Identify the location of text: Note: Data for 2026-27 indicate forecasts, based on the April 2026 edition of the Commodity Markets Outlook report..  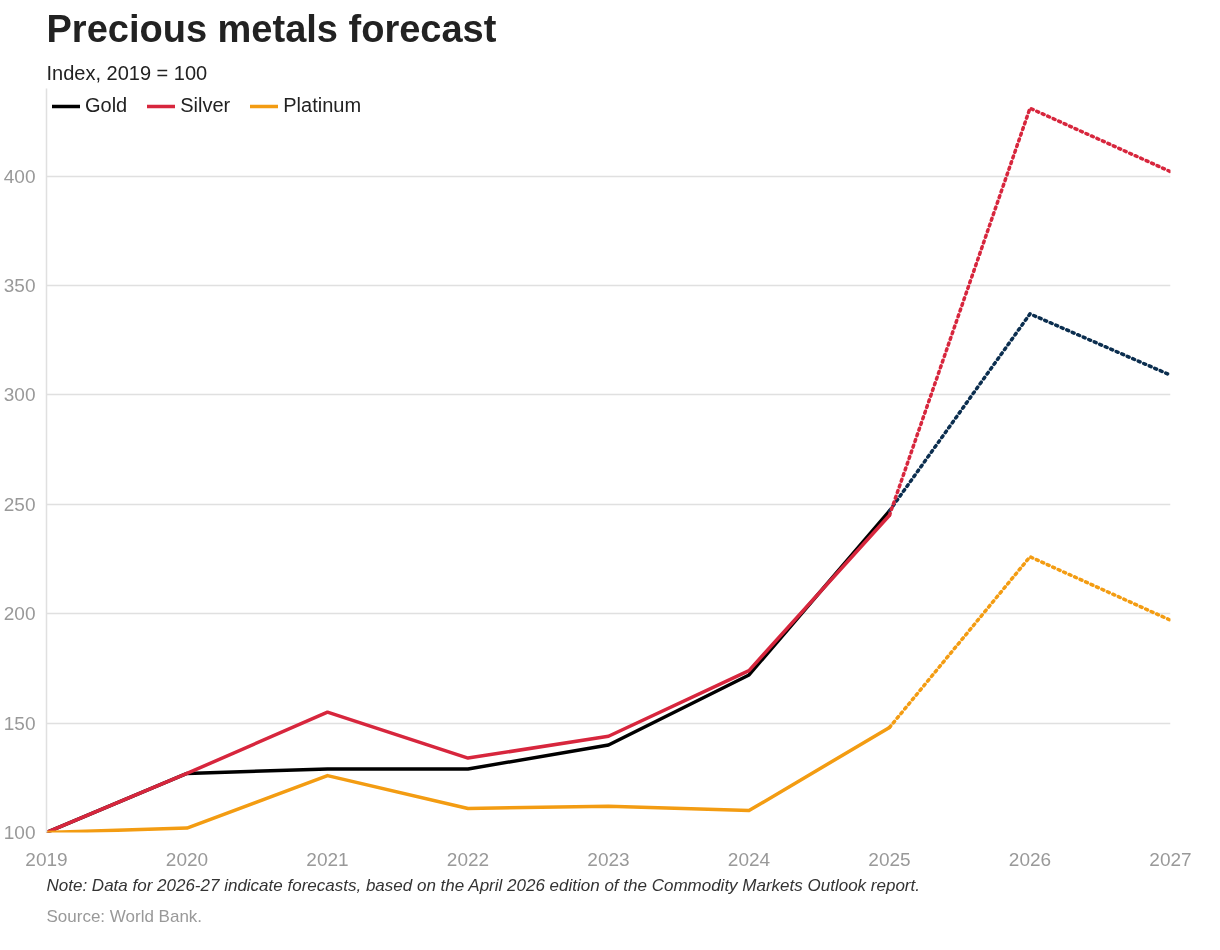
(483, 885).